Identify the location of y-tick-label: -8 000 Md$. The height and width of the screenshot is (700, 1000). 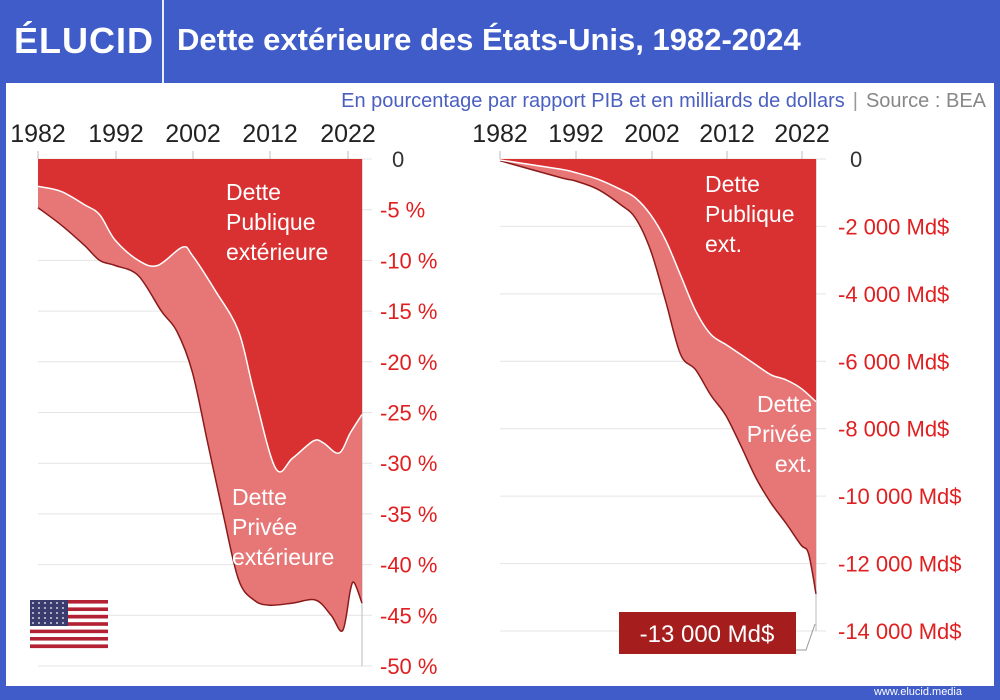
(893, 429).